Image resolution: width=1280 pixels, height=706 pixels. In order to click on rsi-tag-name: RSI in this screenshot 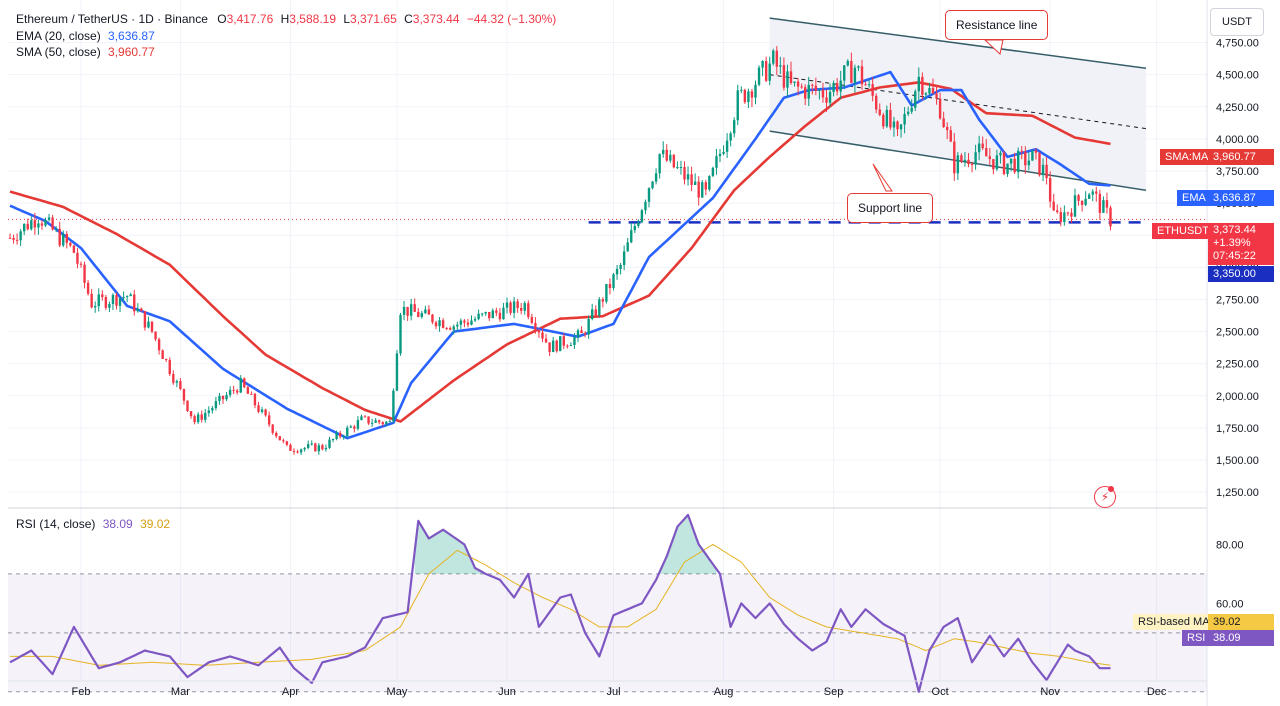, I will do `click(1196, 638)`.